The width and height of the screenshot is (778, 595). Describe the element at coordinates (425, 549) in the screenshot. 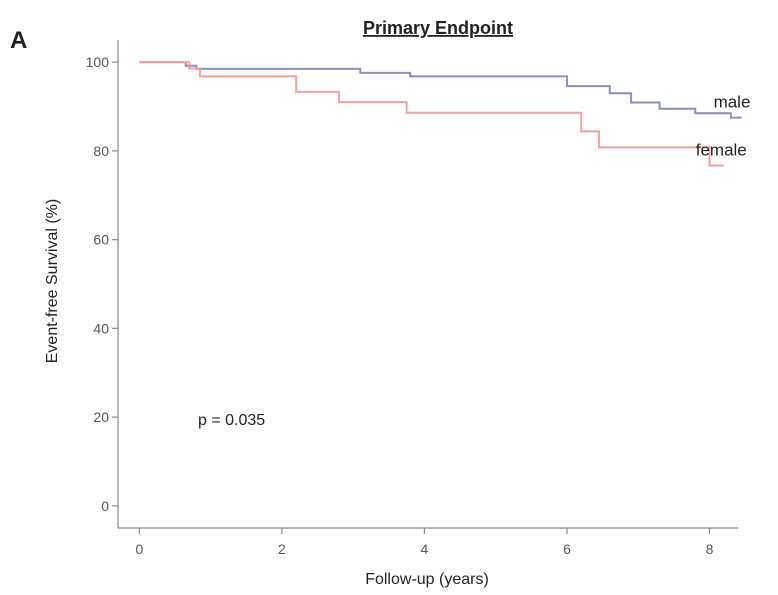

I see `x-tick-label: 4` at that location.